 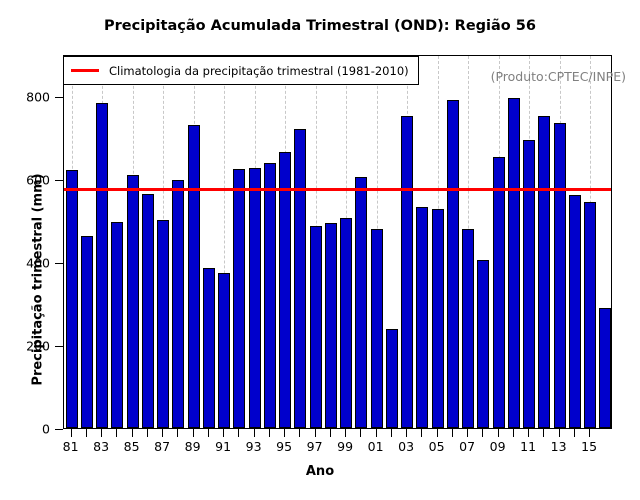 What do you see at coordinates (101, 446) in the screenshot?
I see `x-tick-label: 83` at bounding box center [101, 446].